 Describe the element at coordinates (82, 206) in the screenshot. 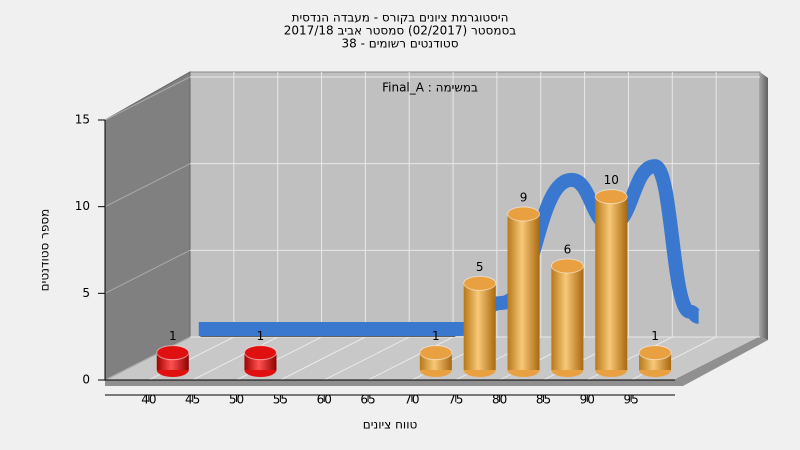

I see `y-tick-label: 10` at that location.